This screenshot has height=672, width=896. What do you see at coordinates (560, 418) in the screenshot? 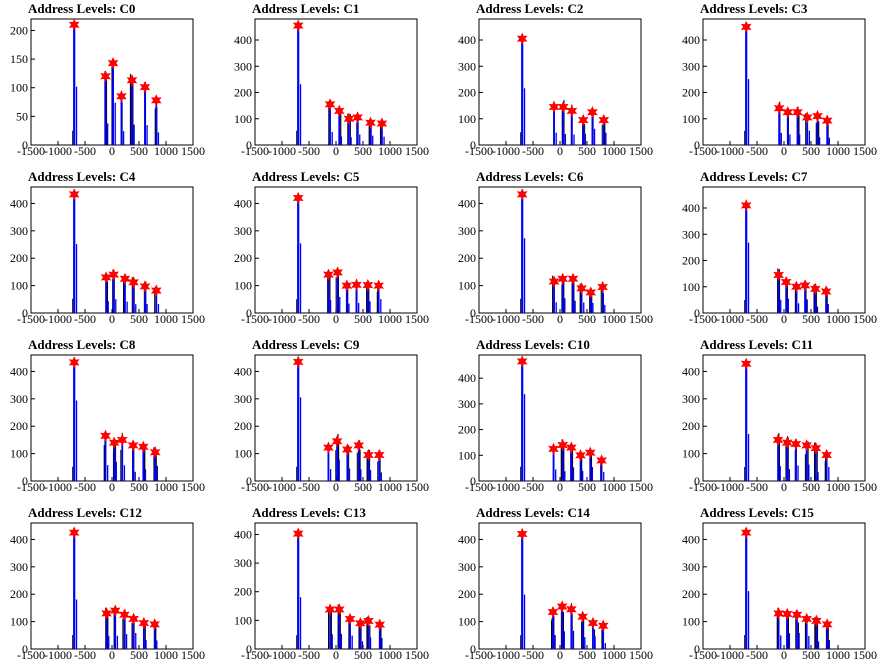
I see `plot-frame` at bounding box center [560, 418].